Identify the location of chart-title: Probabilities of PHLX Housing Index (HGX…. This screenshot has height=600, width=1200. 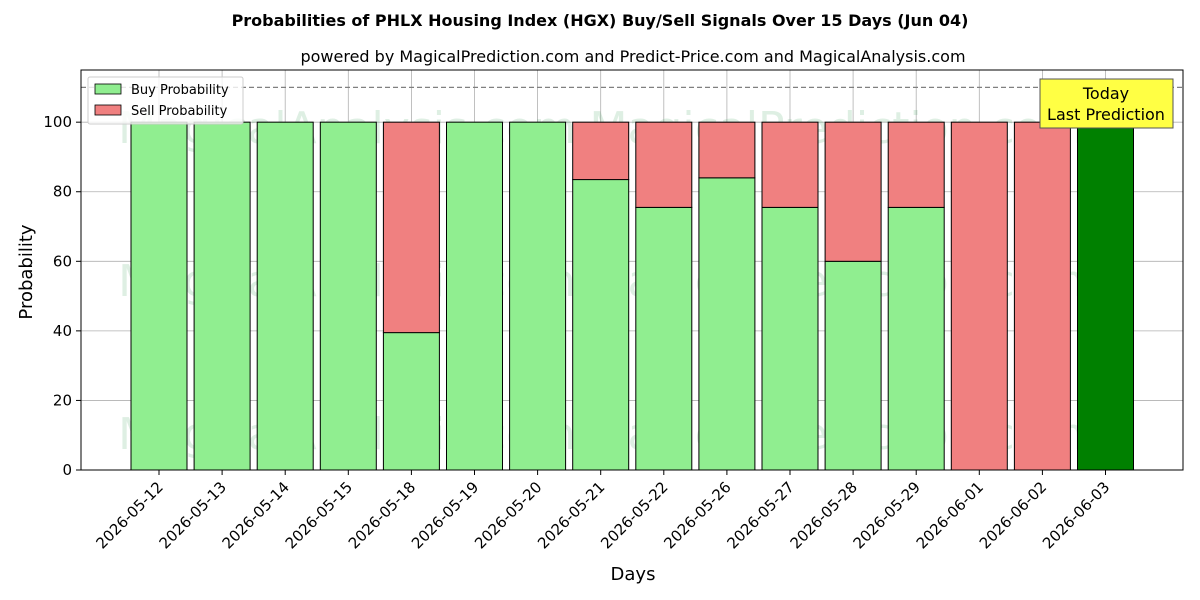
(600, 20).